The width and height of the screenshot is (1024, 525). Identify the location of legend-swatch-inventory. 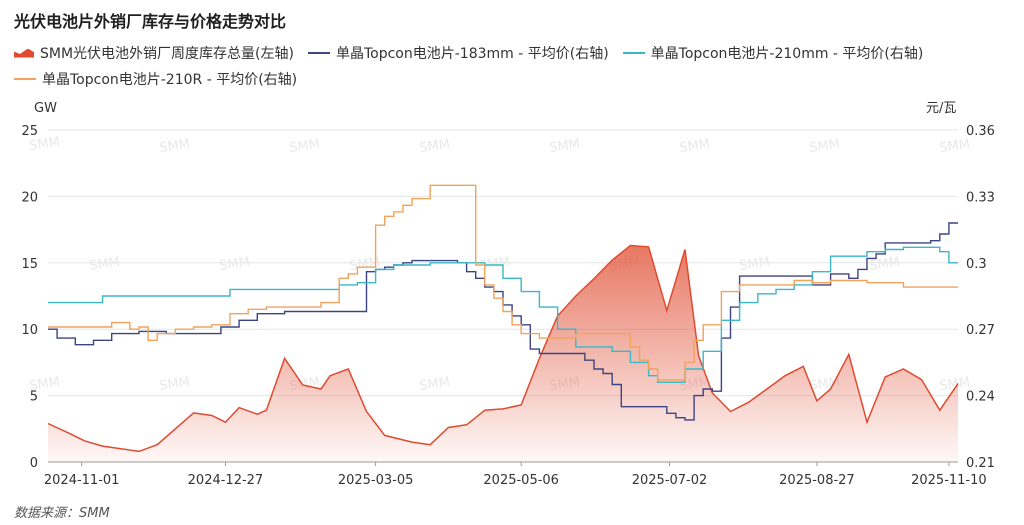
(24, 53).